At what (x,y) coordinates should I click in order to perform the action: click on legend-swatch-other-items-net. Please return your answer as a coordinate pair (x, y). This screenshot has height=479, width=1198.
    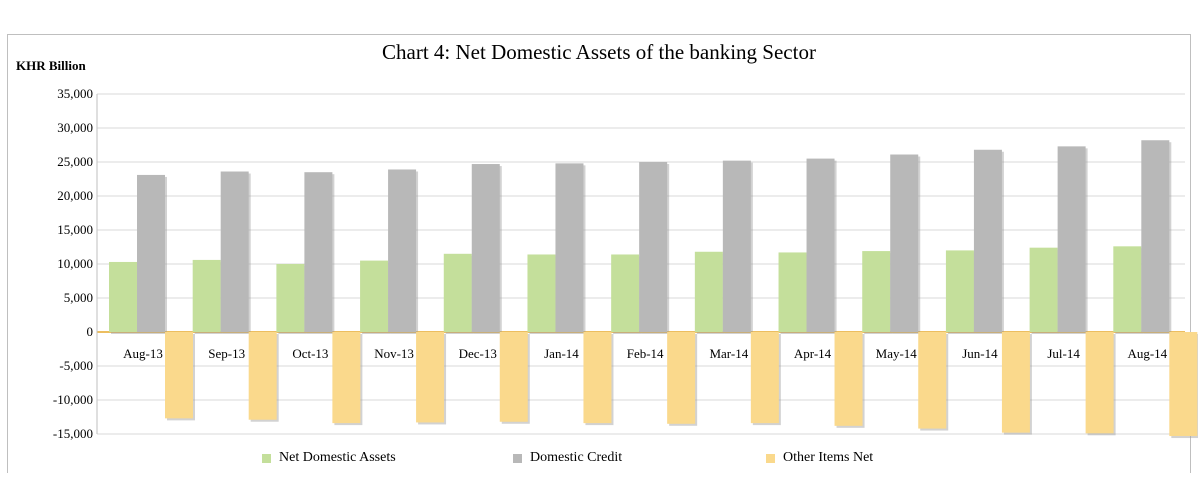
    Looking at the image, I should click on (770, 458).